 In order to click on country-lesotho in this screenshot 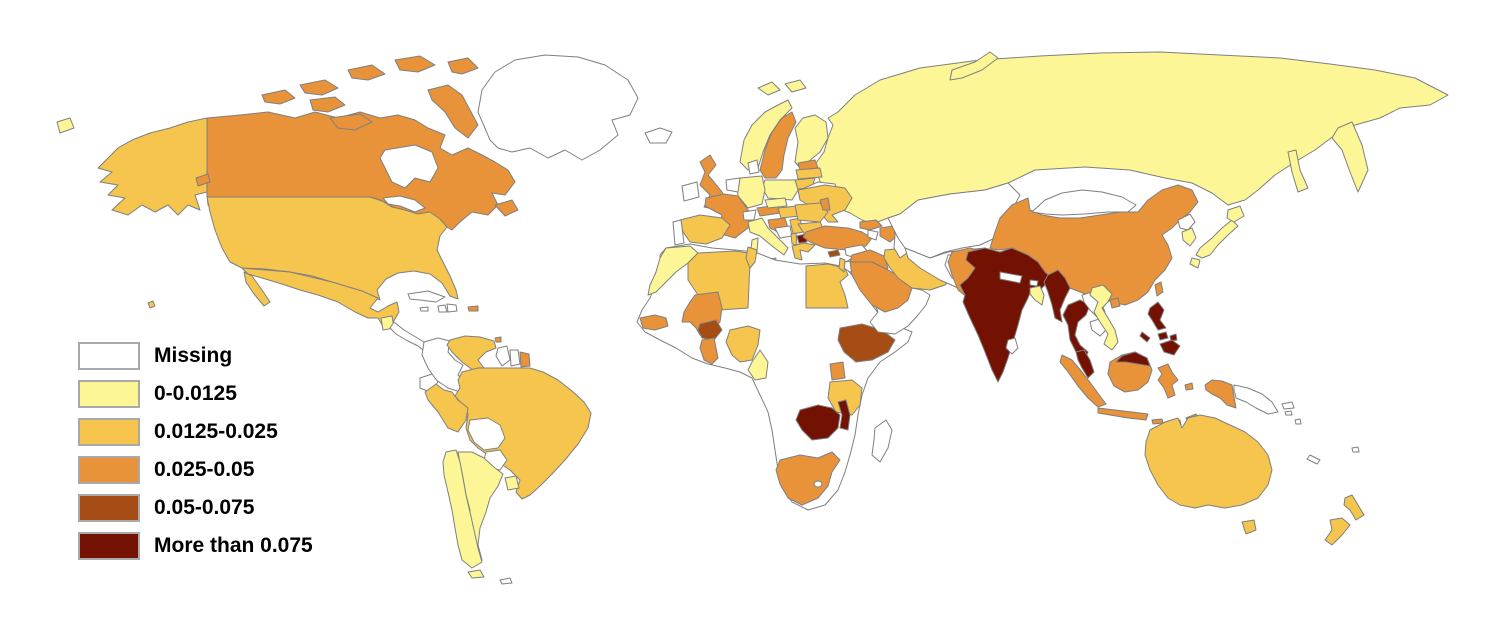, I will do `click(818, 484)`.